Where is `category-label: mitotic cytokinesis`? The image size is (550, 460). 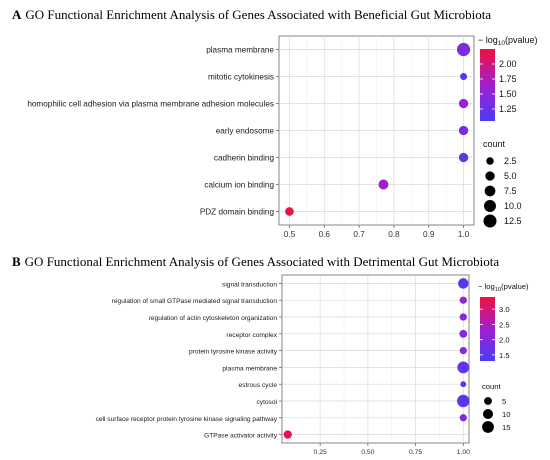
category-label: mitotic cytokinesis is located at coordinates (241, 77).